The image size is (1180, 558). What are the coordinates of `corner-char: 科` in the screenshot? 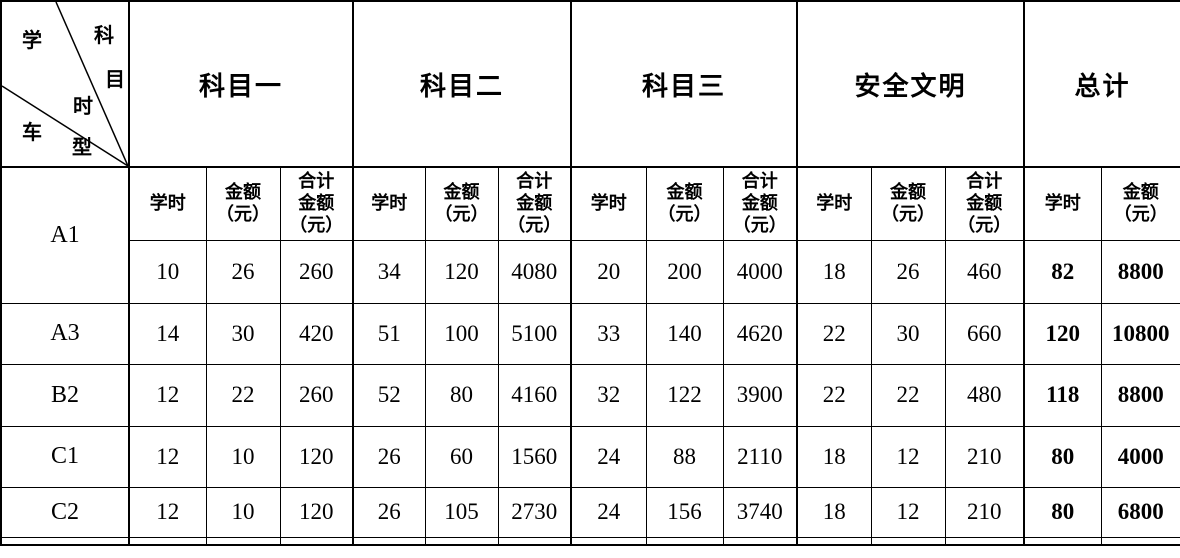 It's located at (104, 36).